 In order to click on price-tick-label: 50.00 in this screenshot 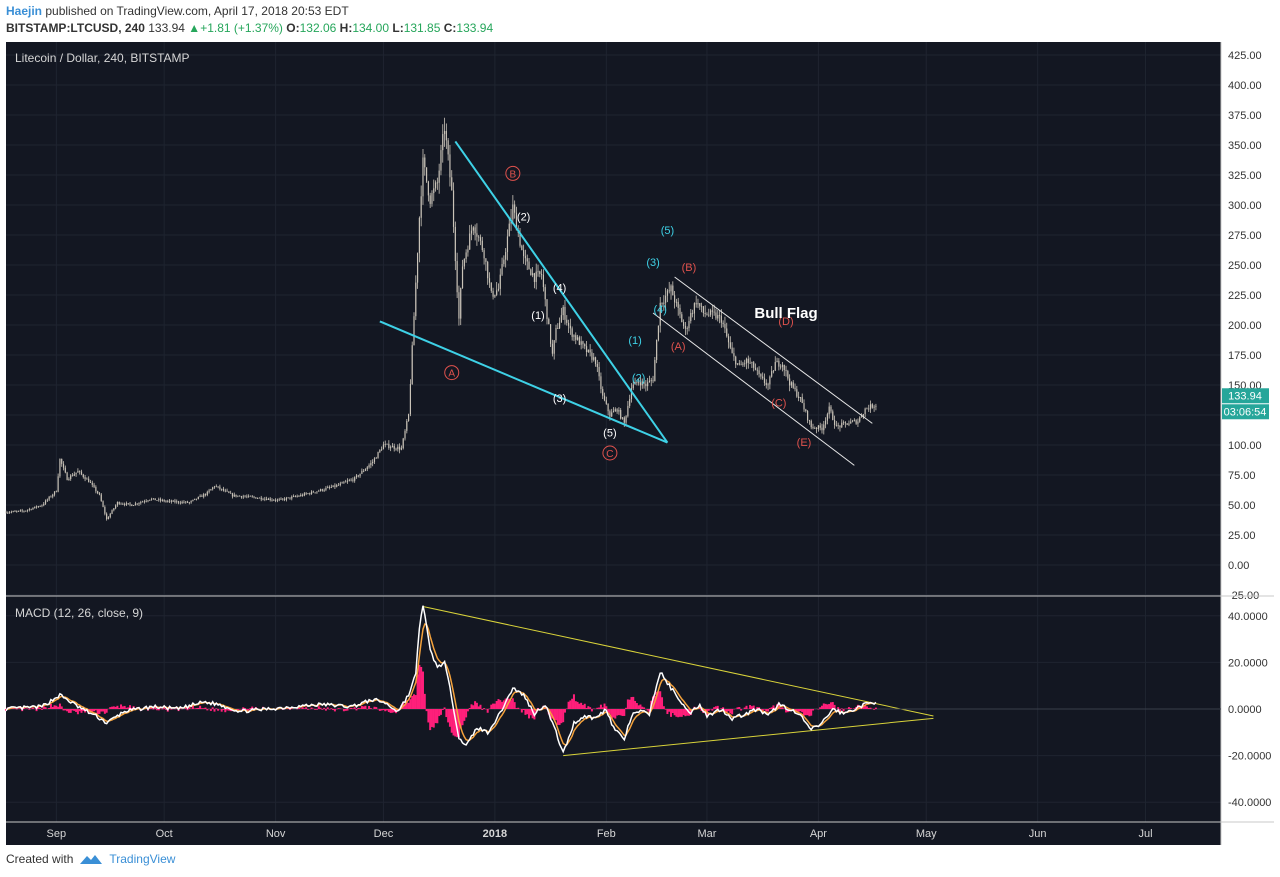, I will do `click(1242, 506)`.